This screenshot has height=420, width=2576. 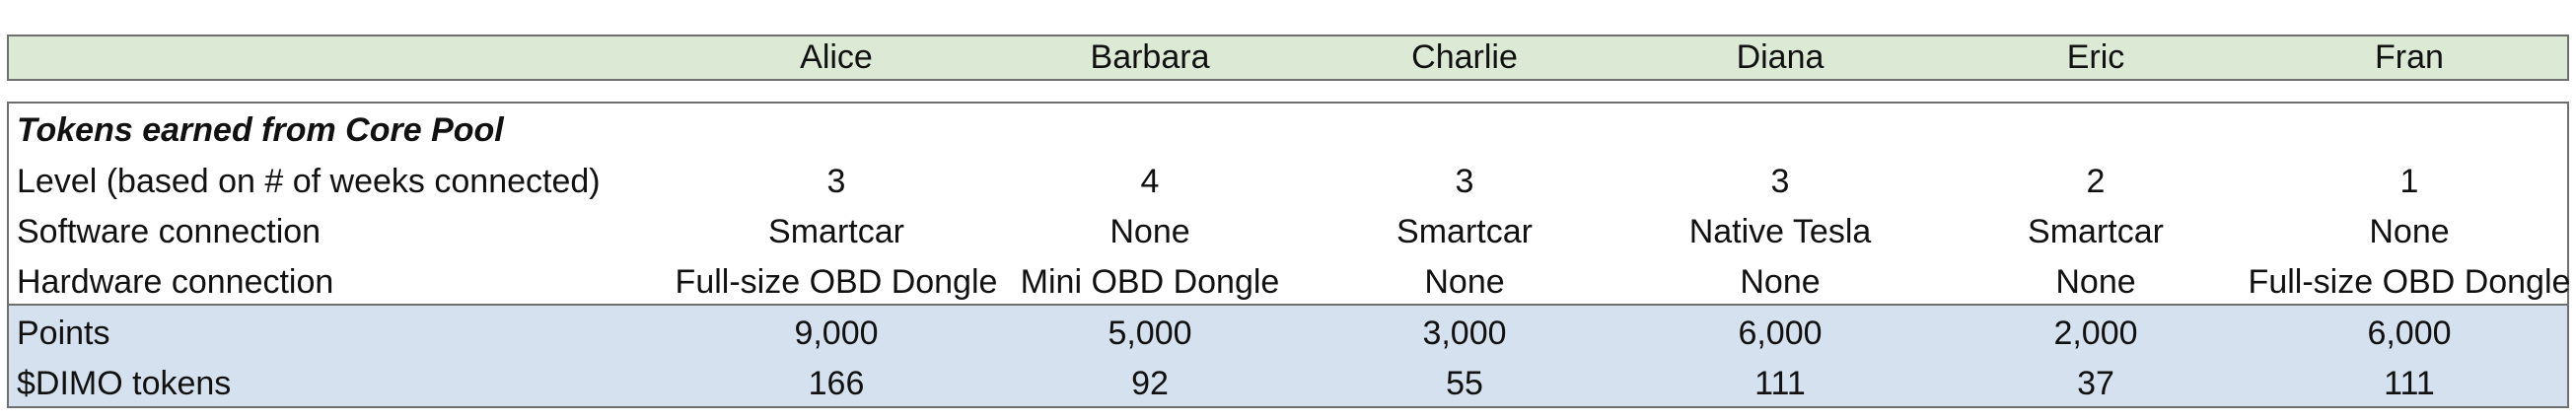 I want to click on row-label: Level (based on # of weeks connected), so click(x=309, y=181).